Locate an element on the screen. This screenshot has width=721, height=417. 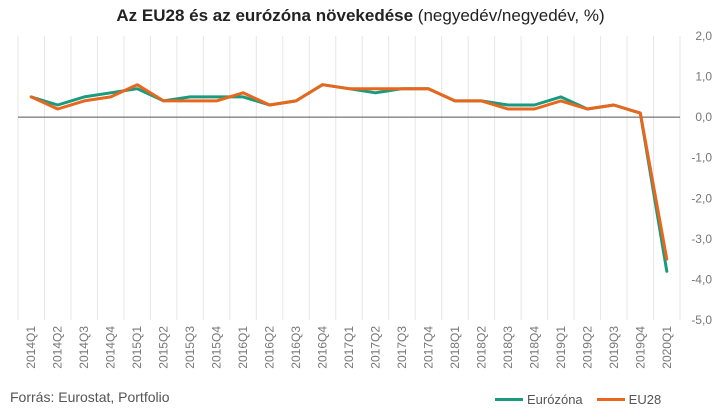
x-tick-label: 2019Q2 is located at coordinates (587, 347).